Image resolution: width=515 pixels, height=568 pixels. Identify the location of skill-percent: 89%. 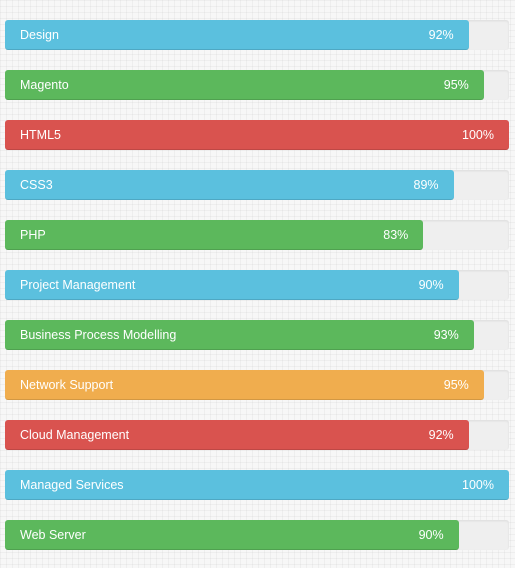
(426, 185).